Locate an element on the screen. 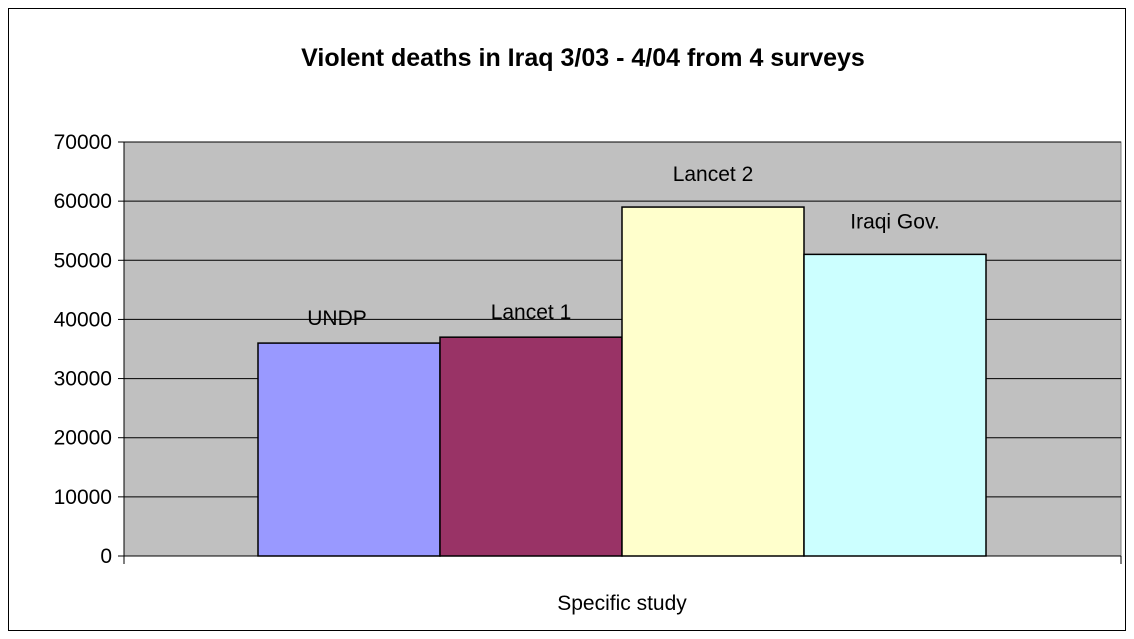  y-tick-label: 50000 is located at coordinates (83, 260).